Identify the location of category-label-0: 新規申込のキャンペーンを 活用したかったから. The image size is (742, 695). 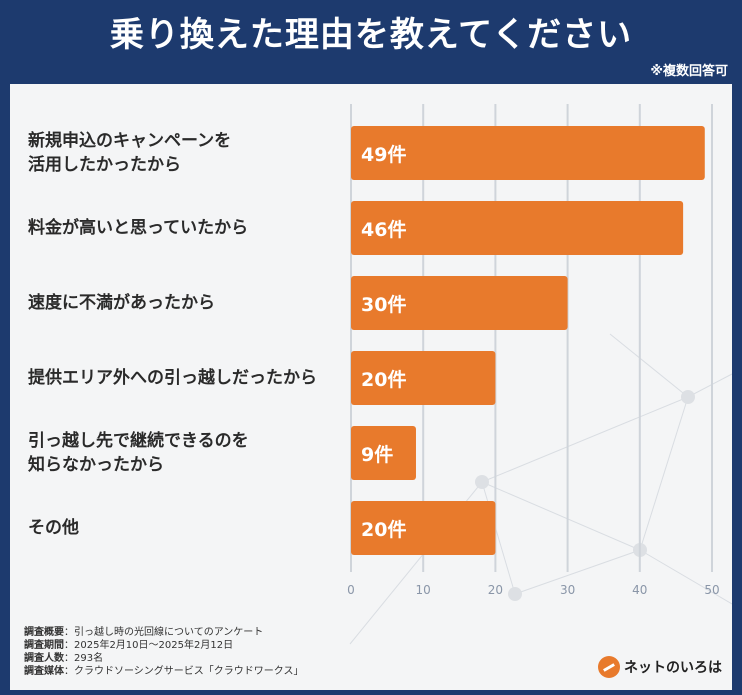
(130, 153).